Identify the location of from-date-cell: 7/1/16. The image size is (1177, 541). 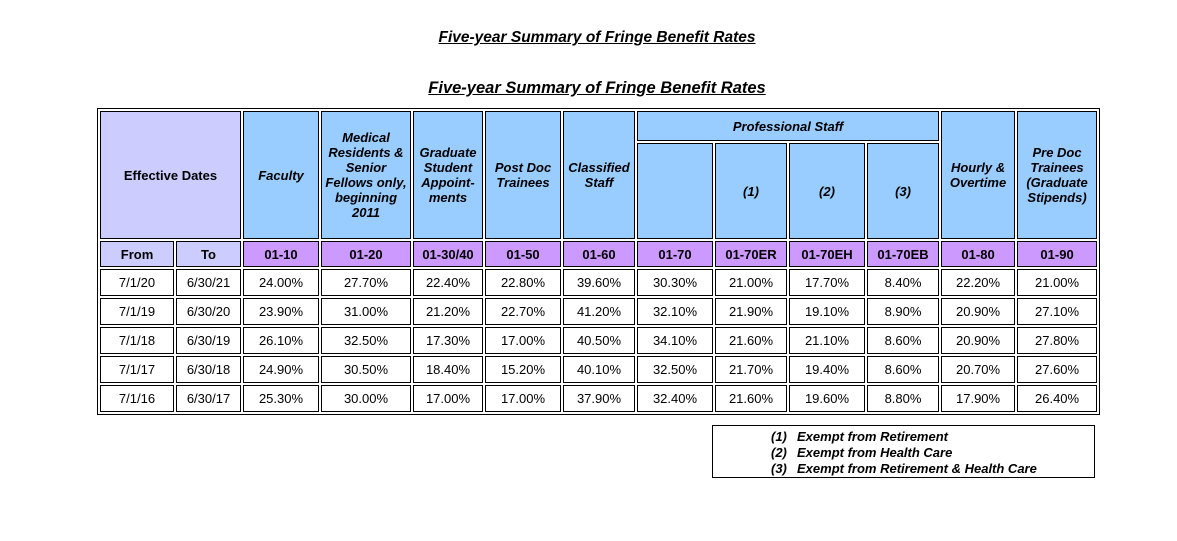
(137, 398).